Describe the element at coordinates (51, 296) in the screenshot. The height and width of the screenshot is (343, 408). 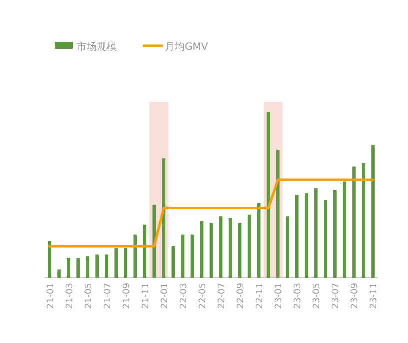
I see `x-tick-label: 21-01` at that location.